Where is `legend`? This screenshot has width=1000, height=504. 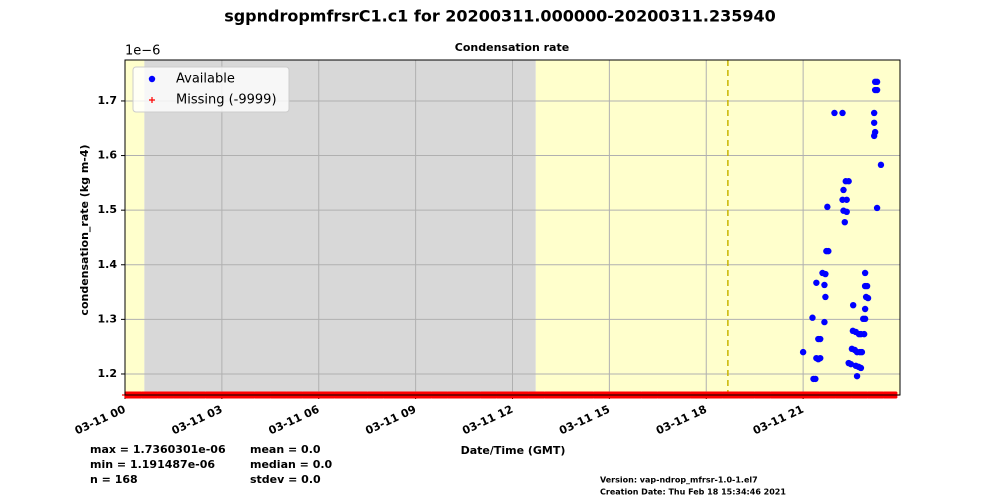
legend is located at coordinates (211, 89).